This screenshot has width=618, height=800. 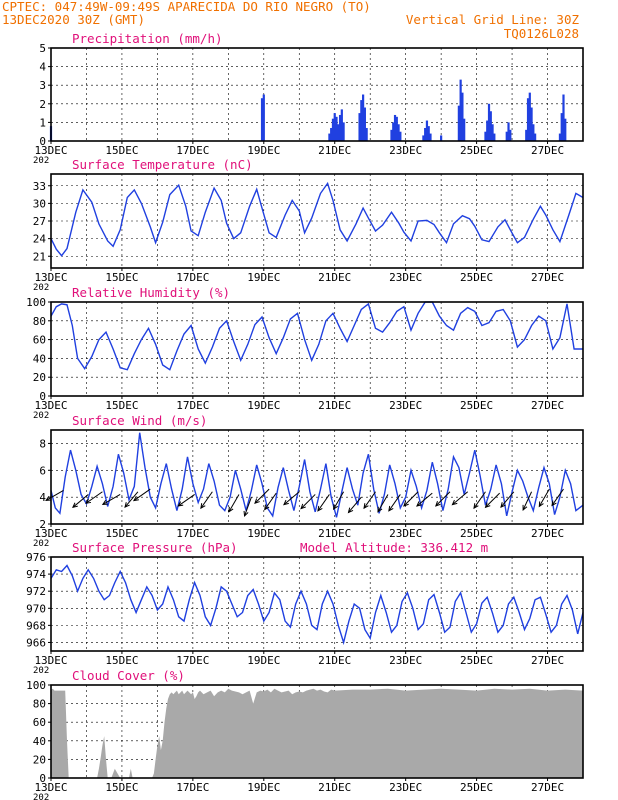 What do you see at coordinates (155, 547) in the screenshot?
I see `panel-title: Surface Pressure (hPa)` at bounding box center [155, 547].